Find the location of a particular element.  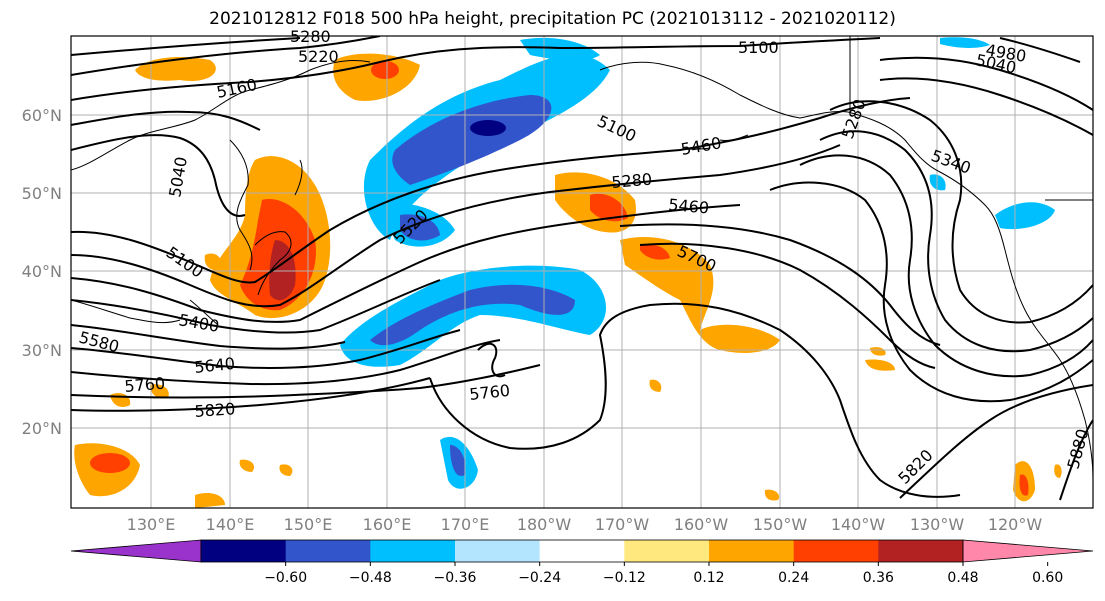

contour-label: 5640 is located at coordinates (214, 365).